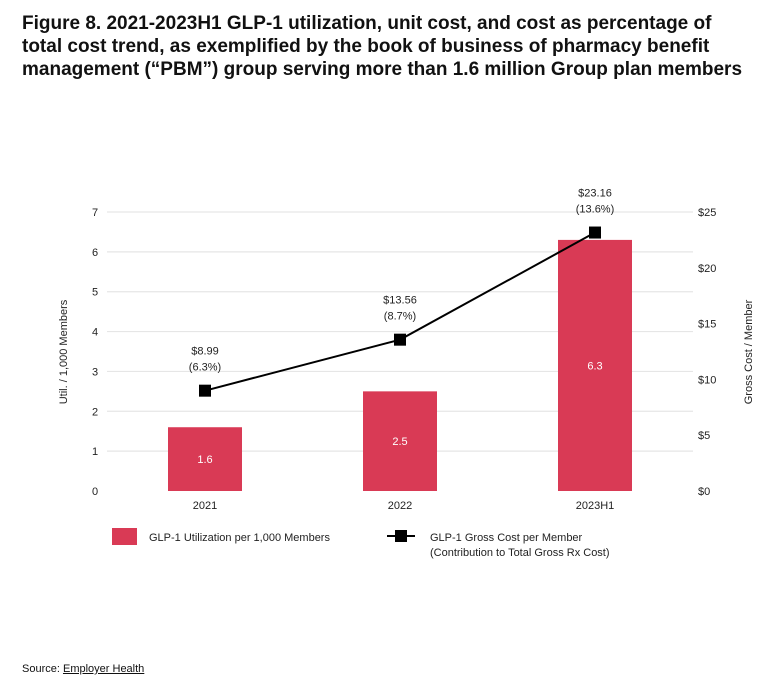  Describe the element at coordinates (239, 538) in the screenshot. I see `legend-bar-label: GLP-1 Utilization per 1,000 Members` at that location.